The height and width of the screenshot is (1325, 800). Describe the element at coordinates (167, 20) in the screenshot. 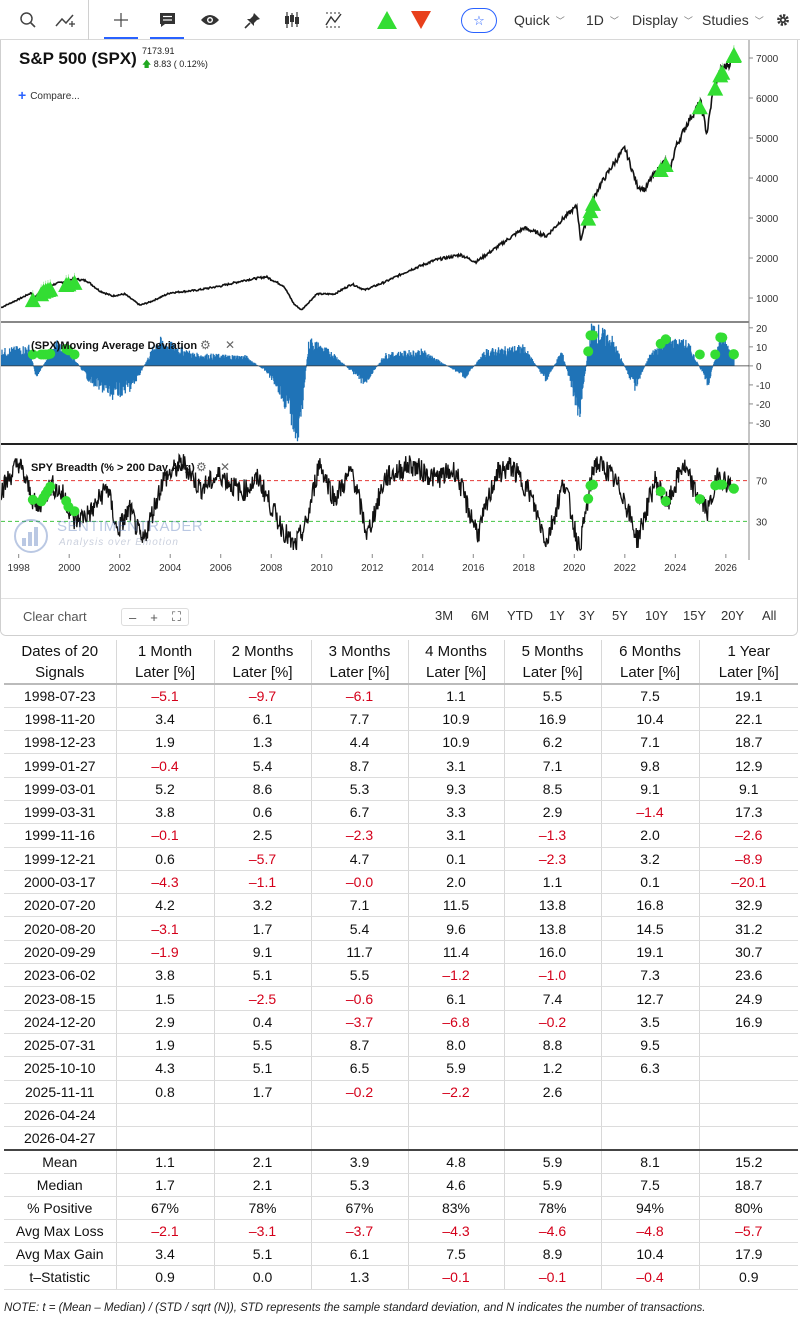

I see `comment-icon` at that location.